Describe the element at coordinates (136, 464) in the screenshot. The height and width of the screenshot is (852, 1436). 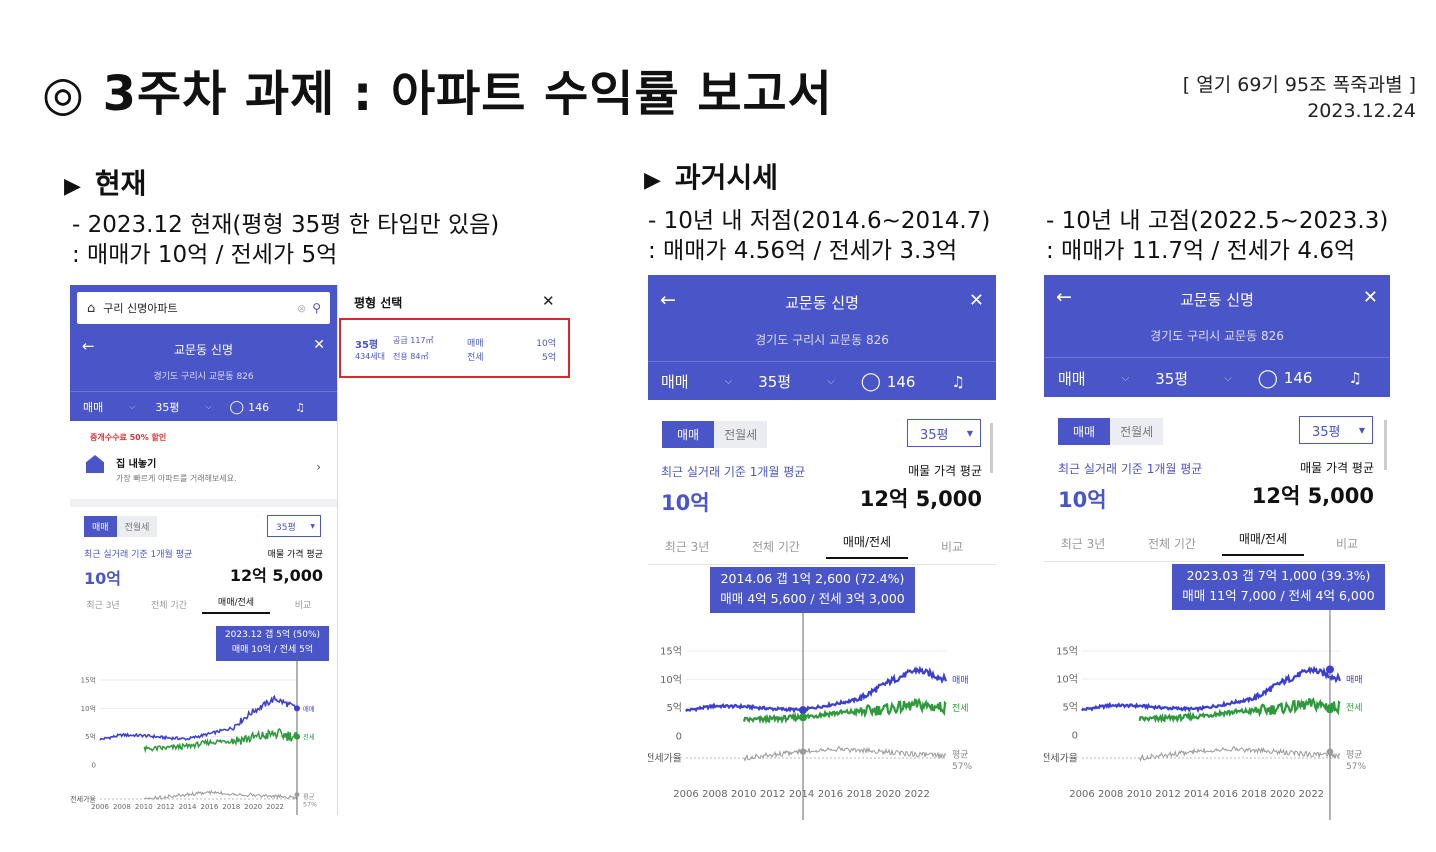
I see `promo-title: 집 내놓기` at that location.